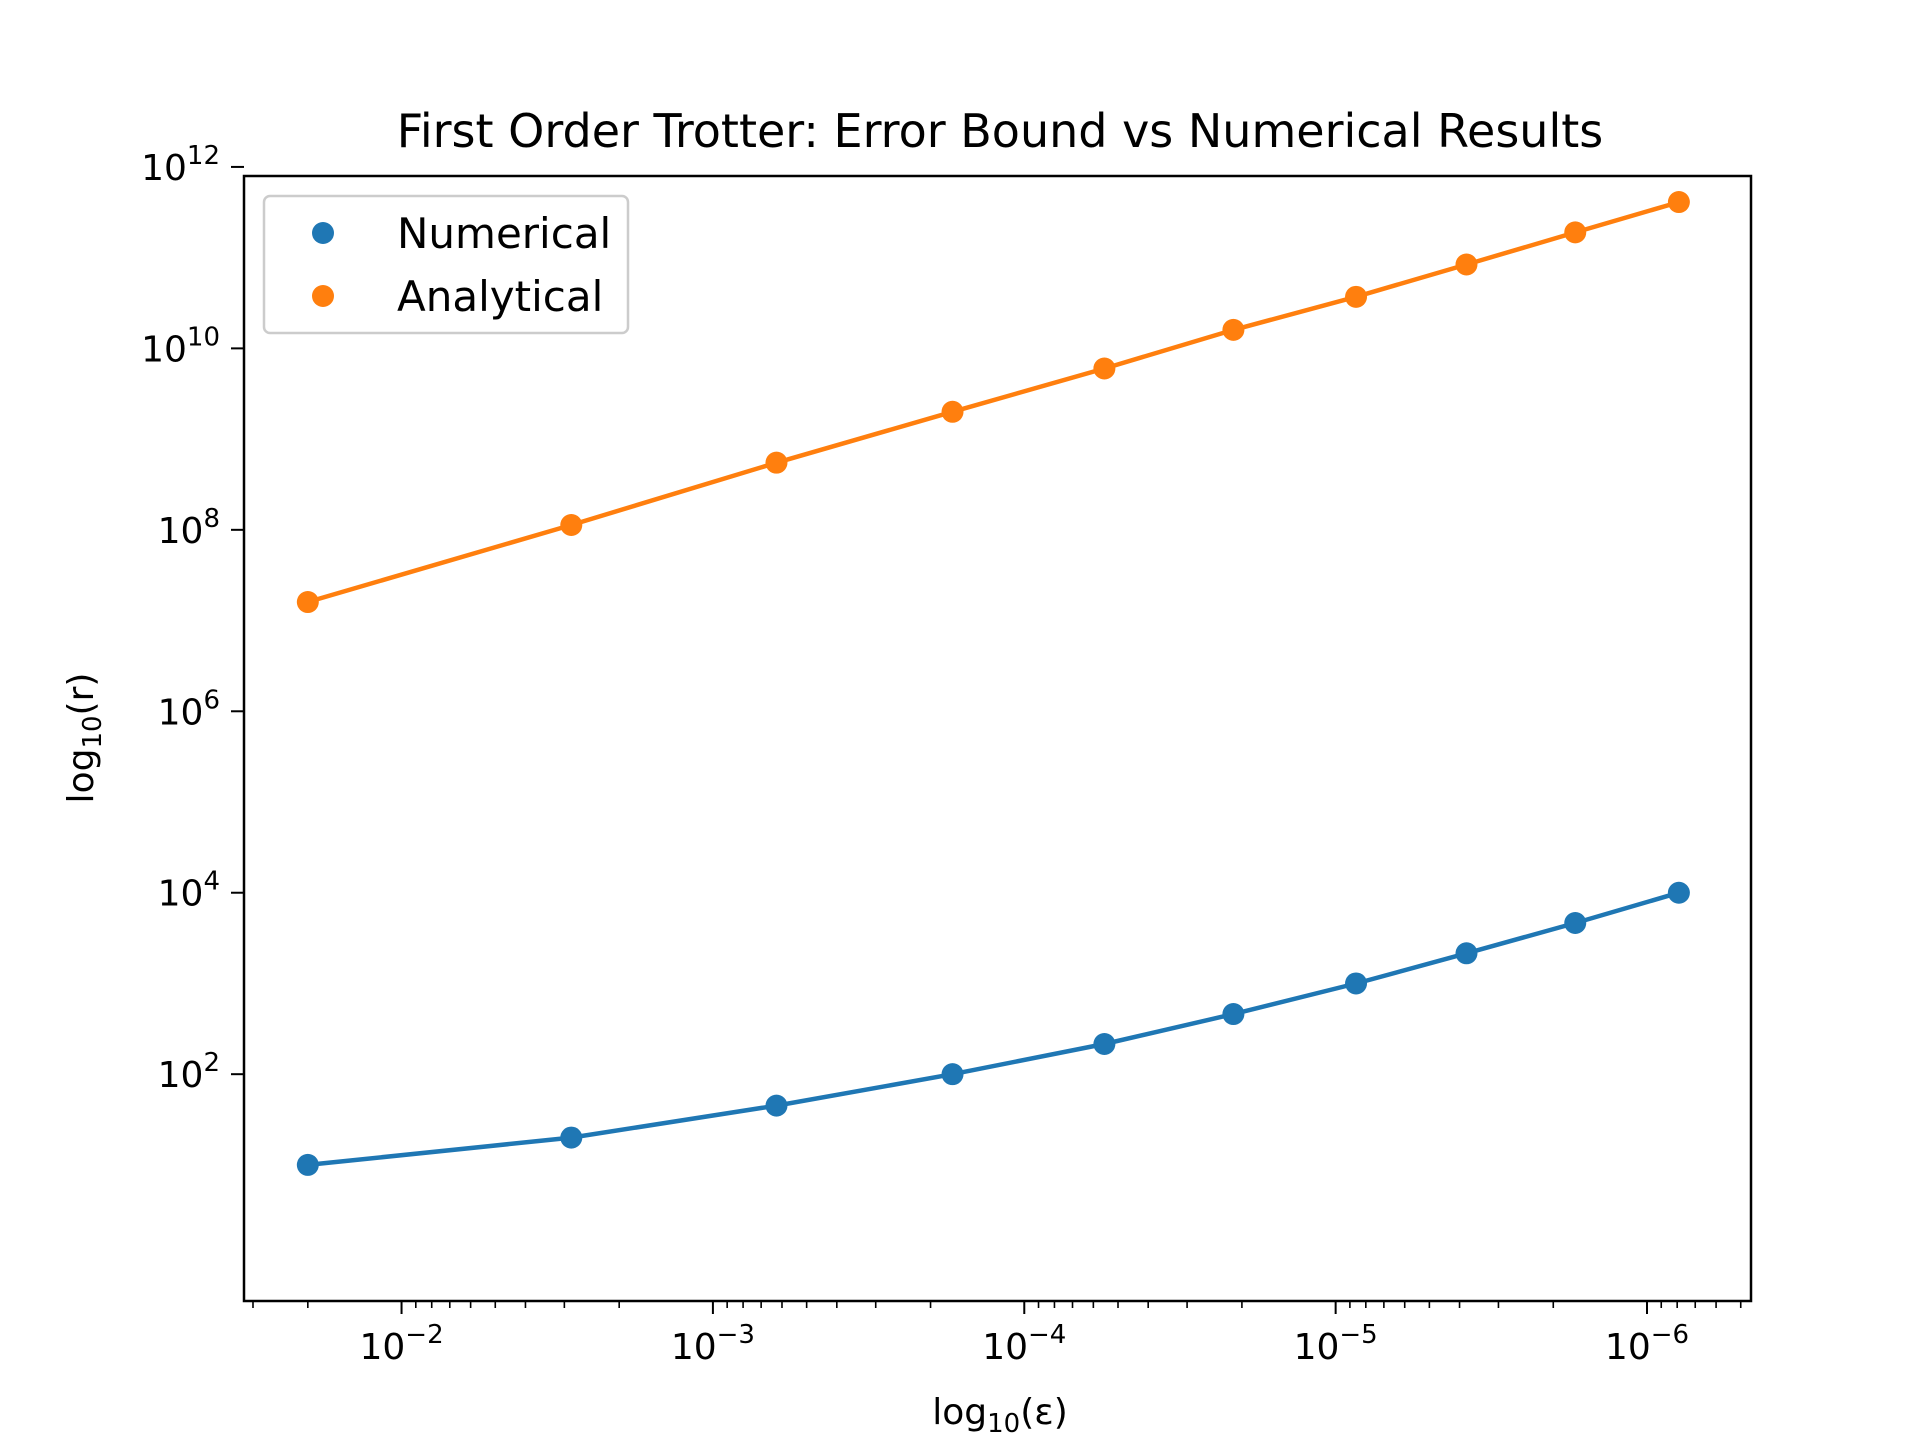 The height and width of the screenshot is (1440, 1920). What do you see at coordinates (189, 1072) in the screenshot?
I see `y-tick-label: 10²` at bounding box center [189, 1072].